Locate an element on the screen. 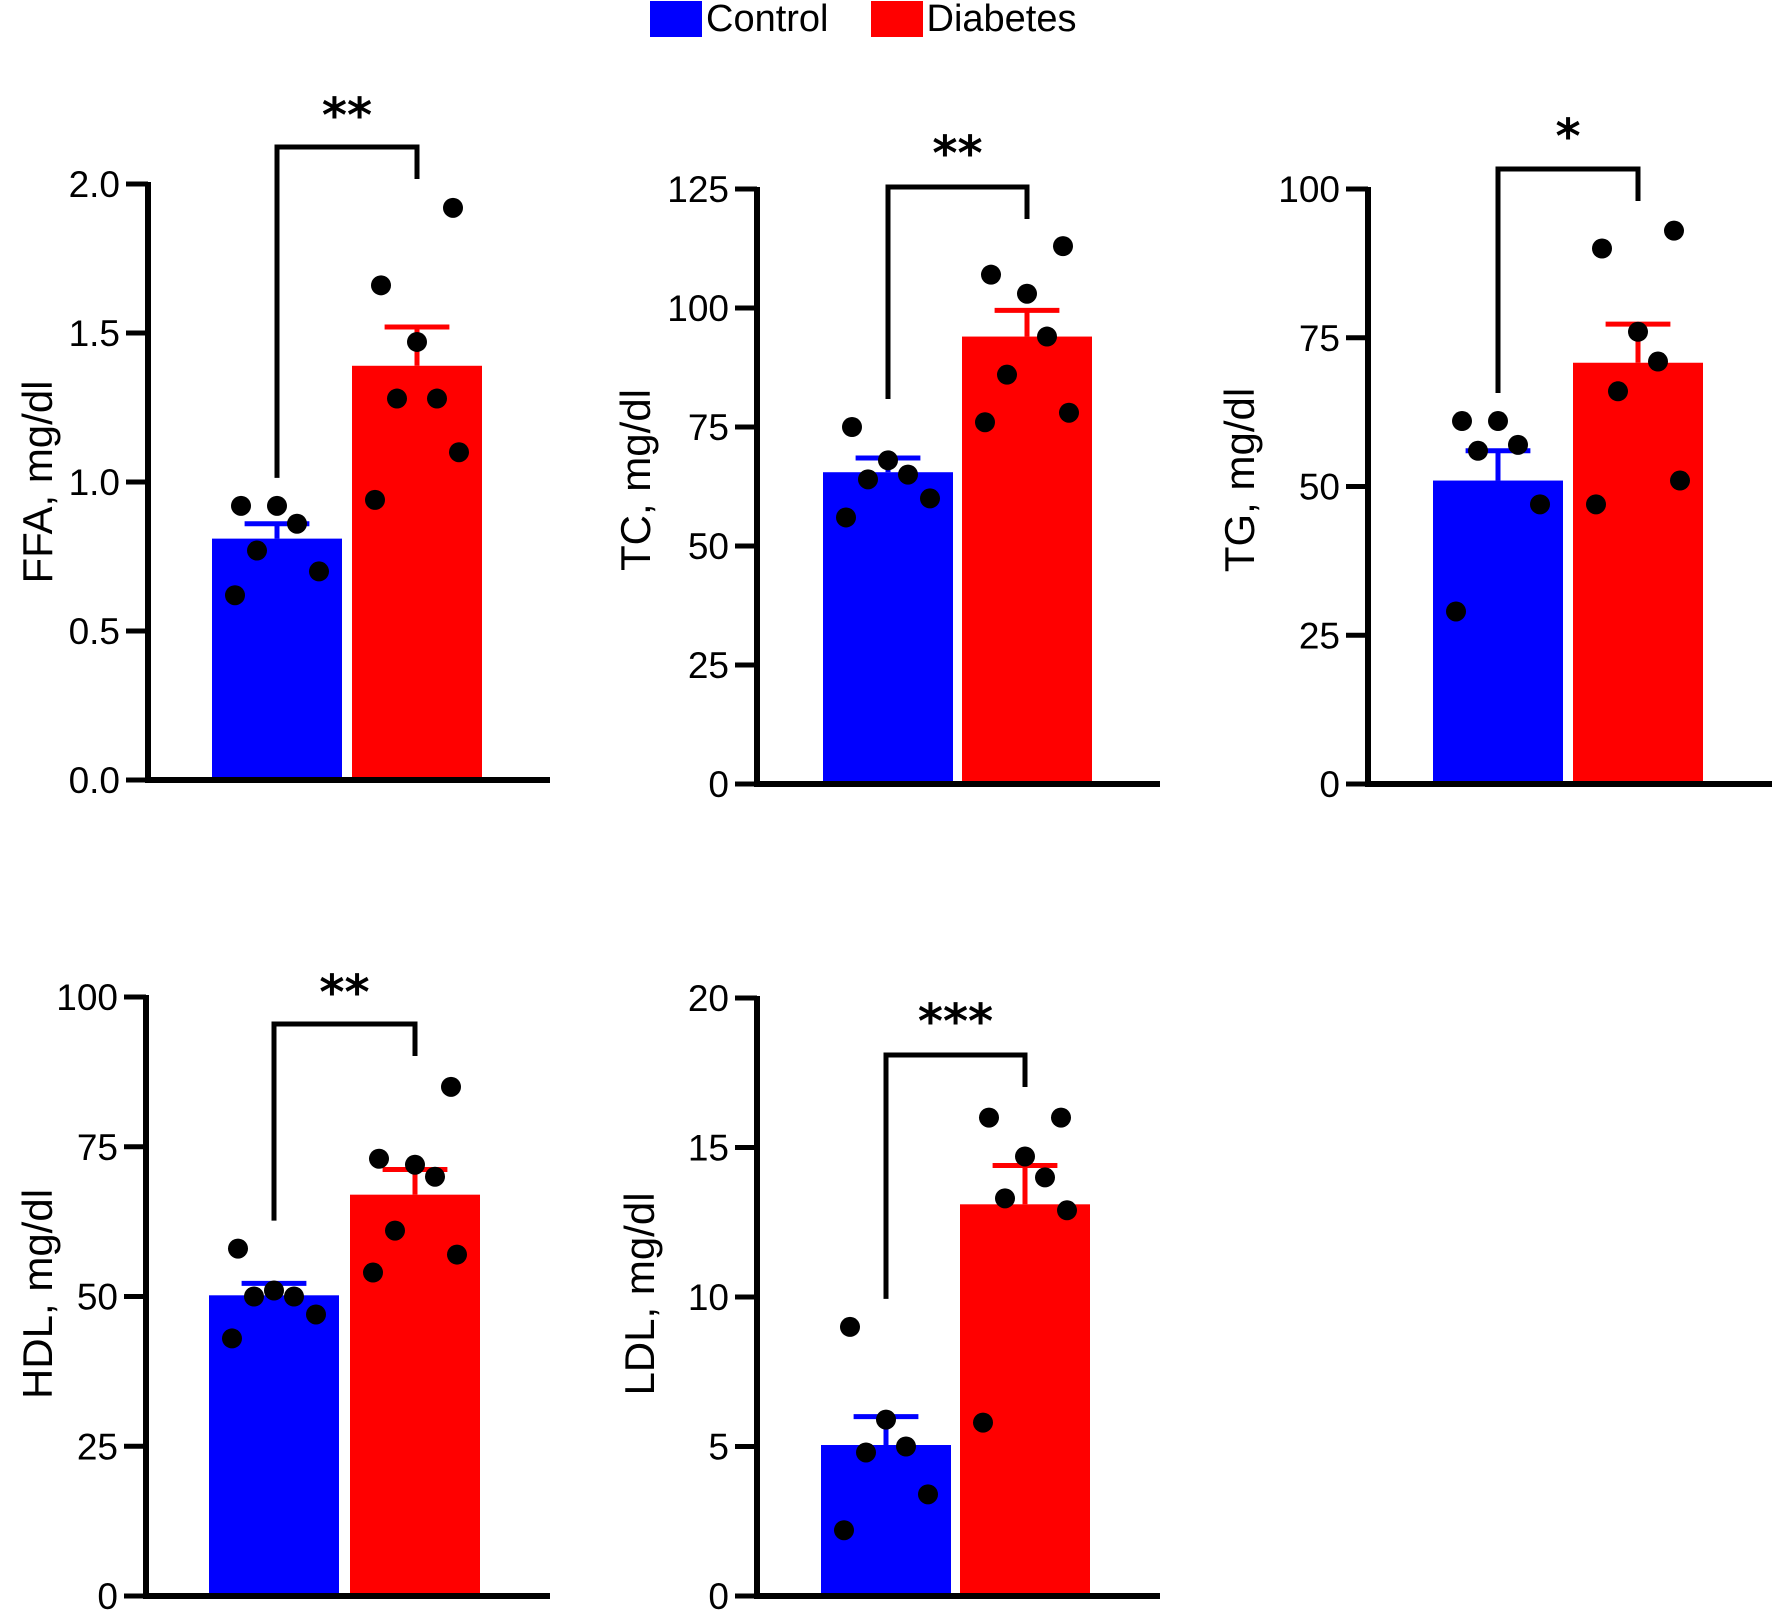 The image size is (1772, 1613). y-tick-label: 10 is located at coordinates (708, 1297).